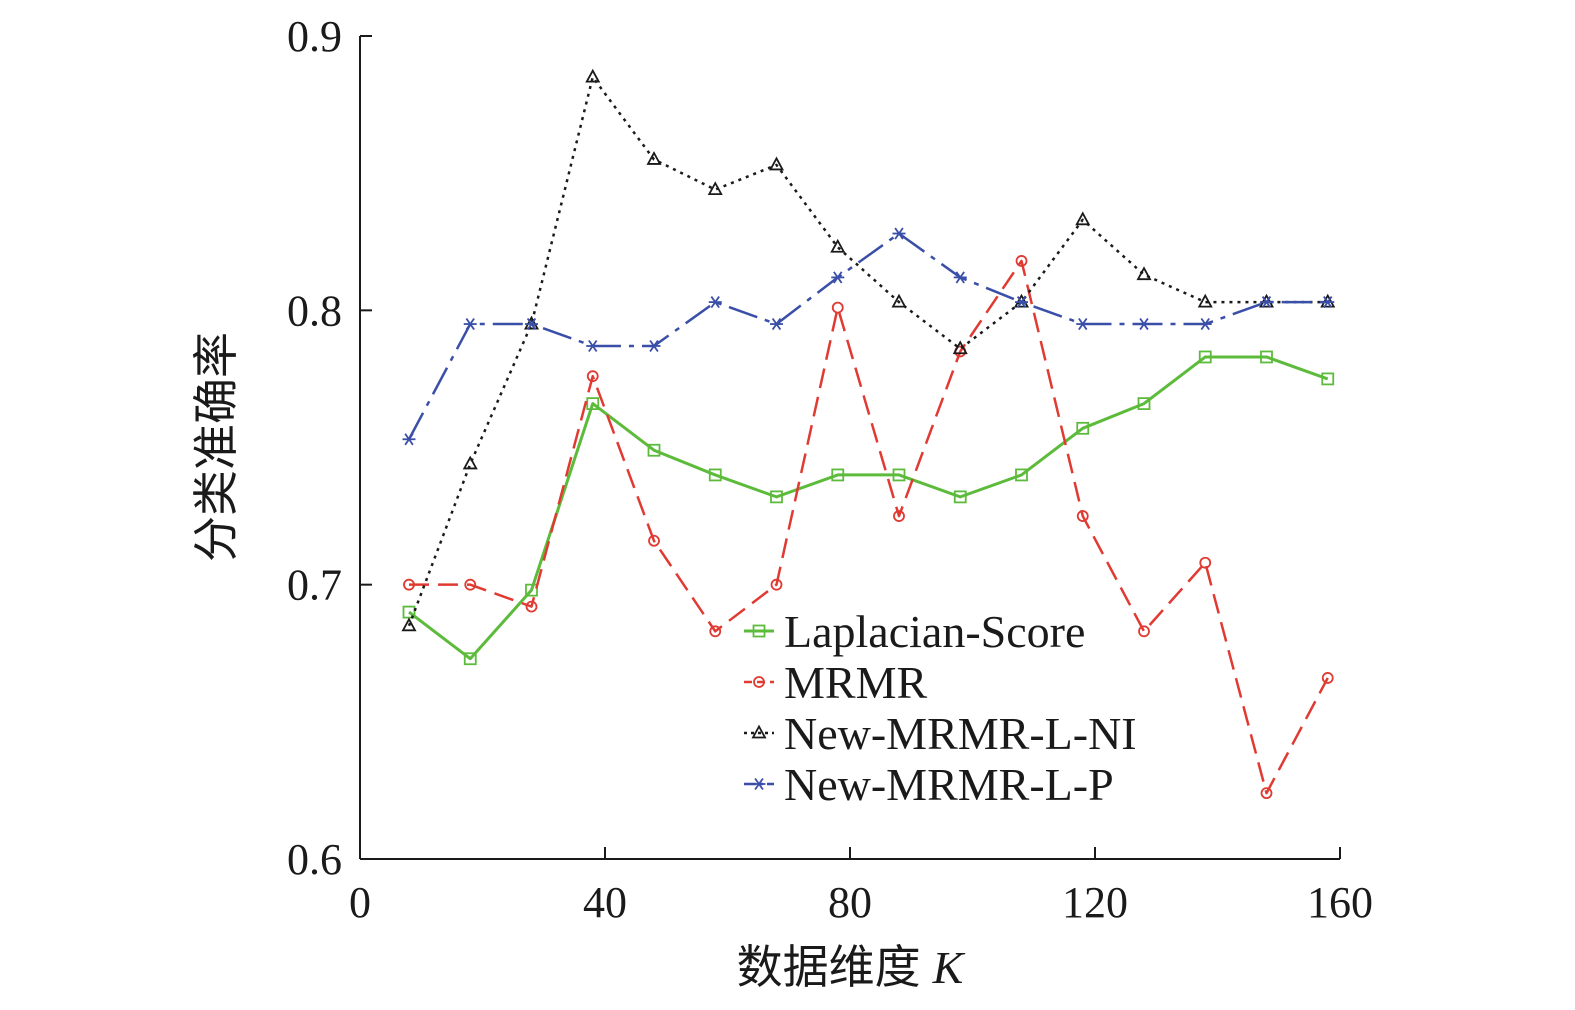  I want to click on series-line, so click(867, 336).